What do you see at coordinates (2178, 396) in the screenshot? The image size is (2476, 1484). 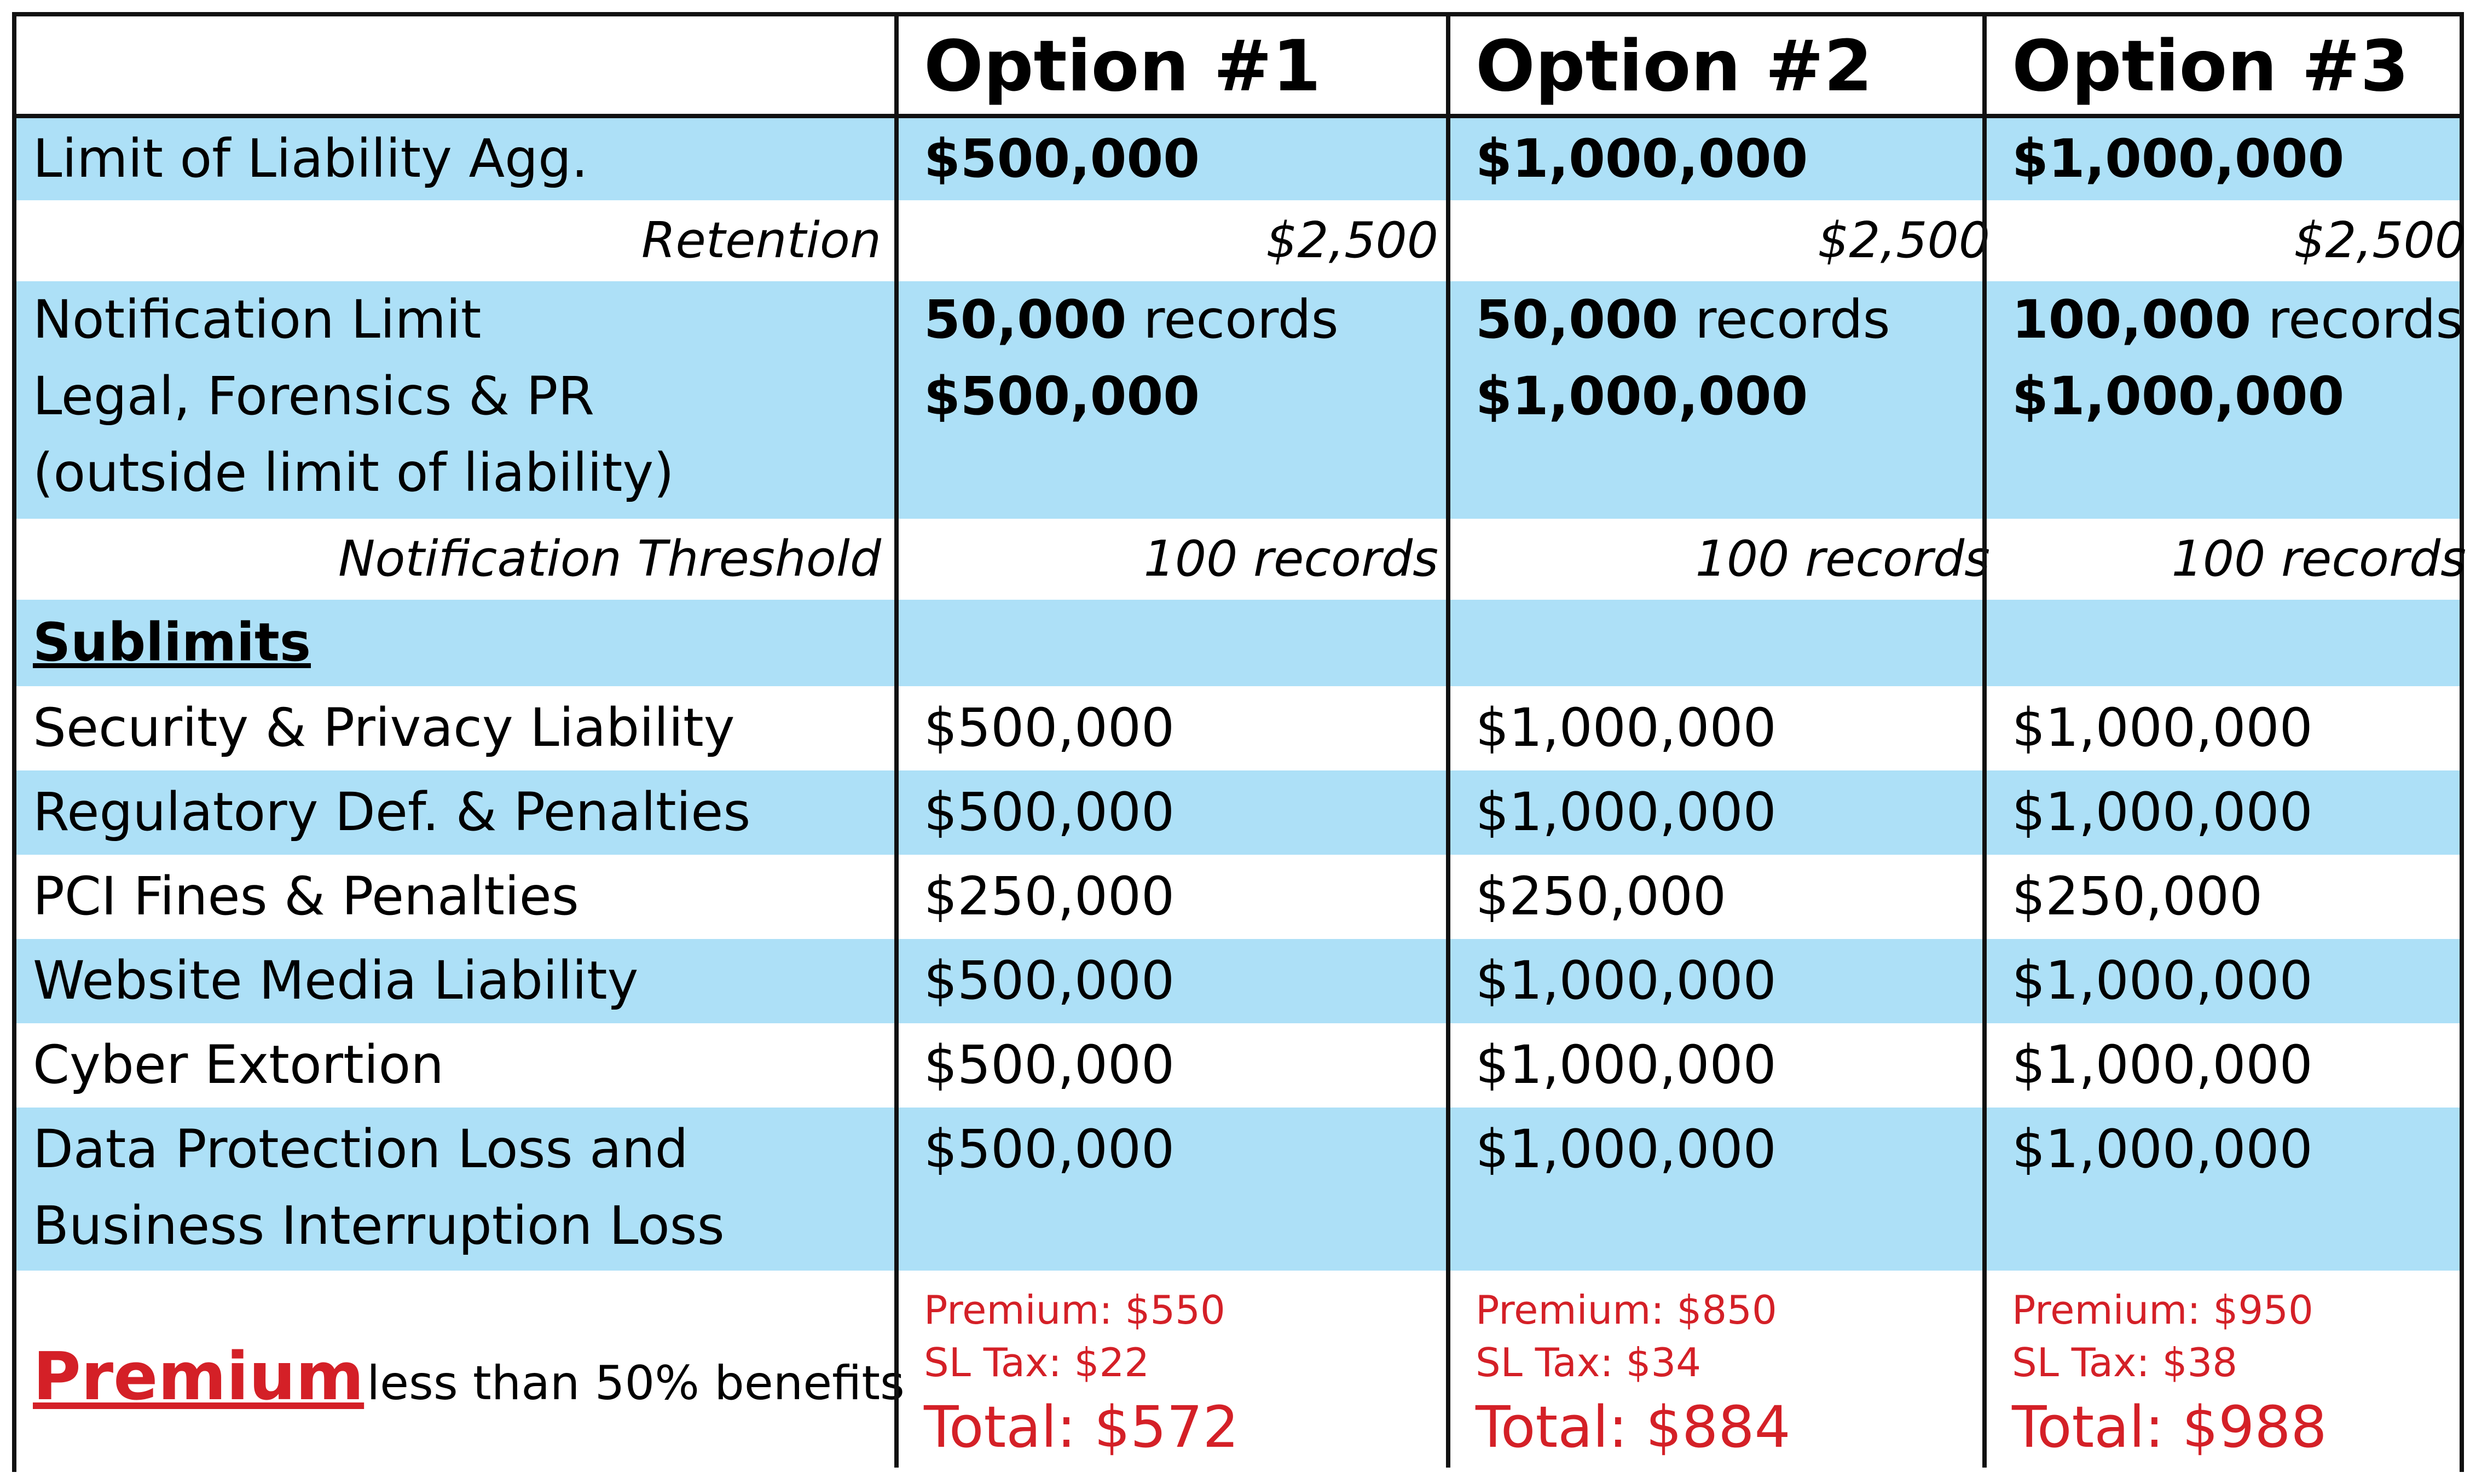 I see `notification-amount-option-3: $1,000,000` at bounding box center [2178, 396].